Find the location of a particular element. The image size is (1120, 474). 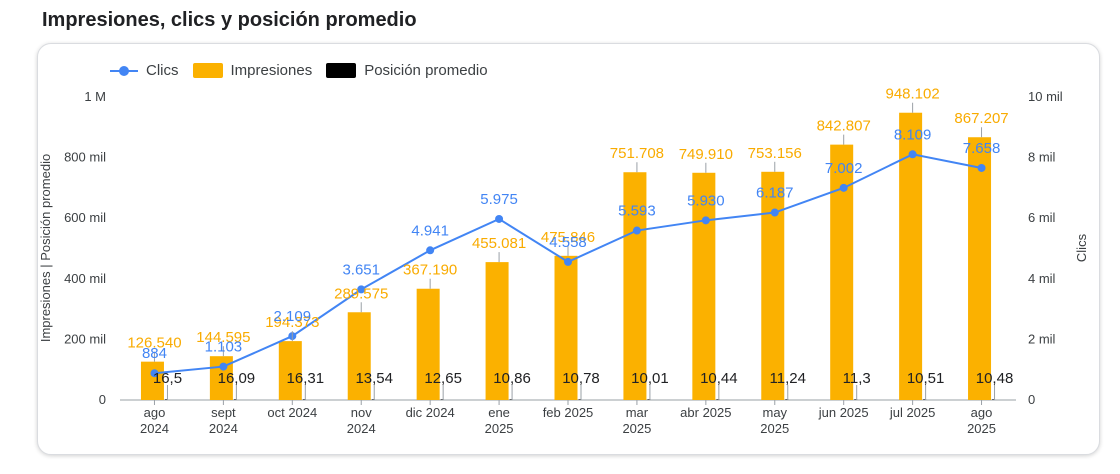

x-tick-label: may is located at coordinates (774, 412).